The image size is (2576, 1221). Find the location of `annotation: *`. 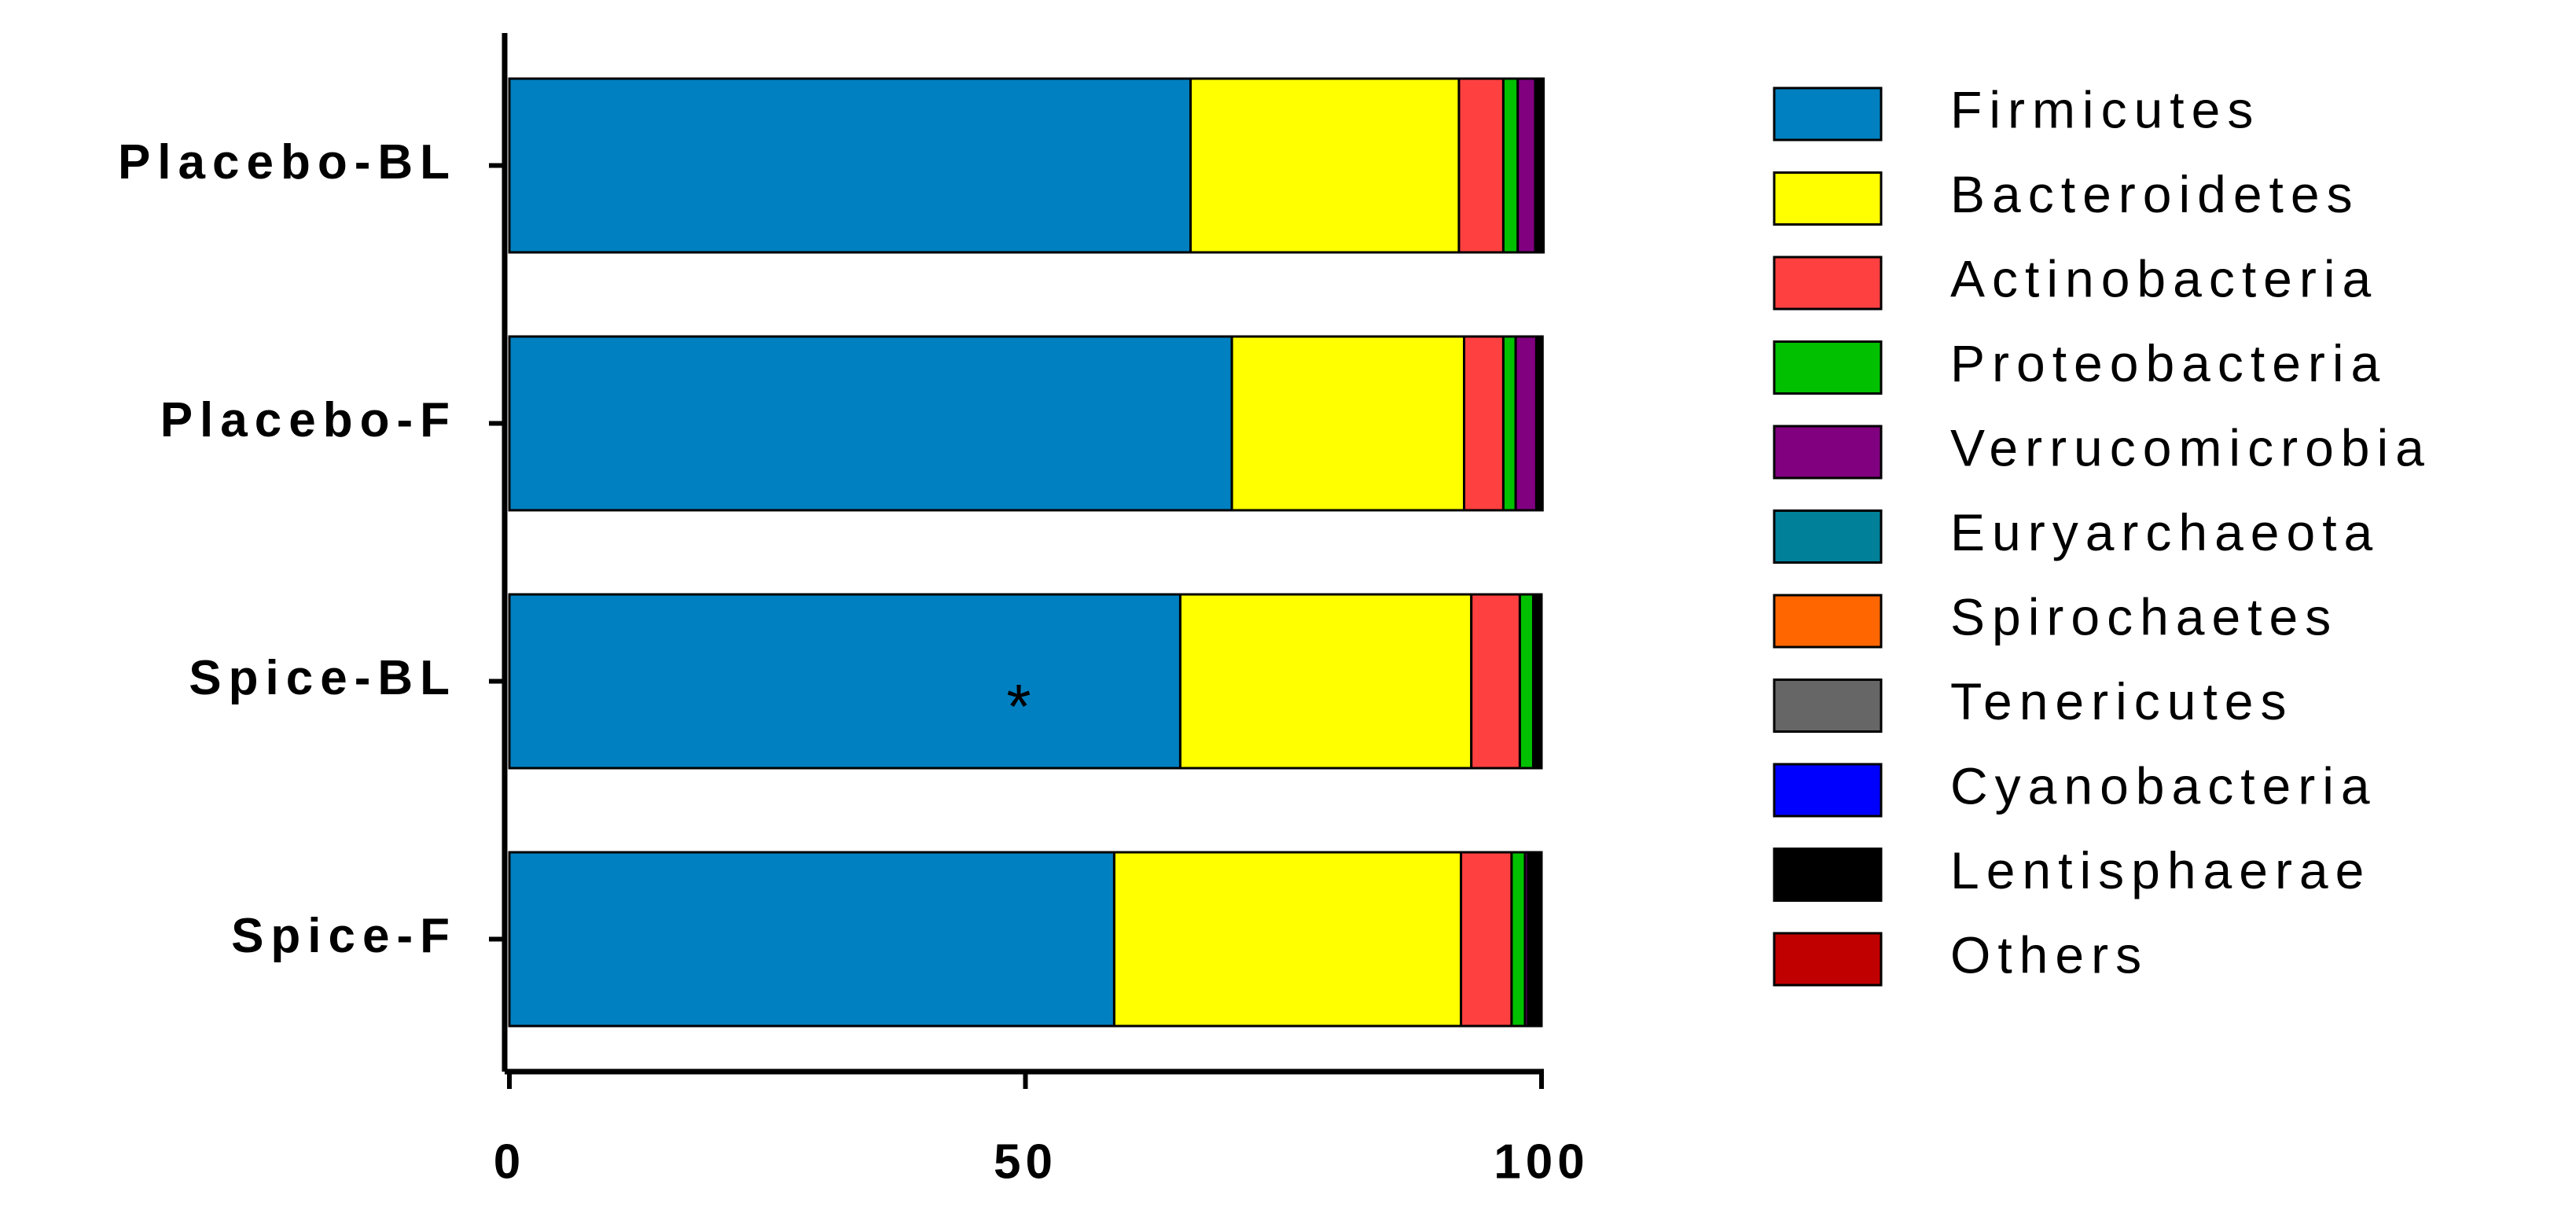

annotation: * is located at coordinates (1018, 706).